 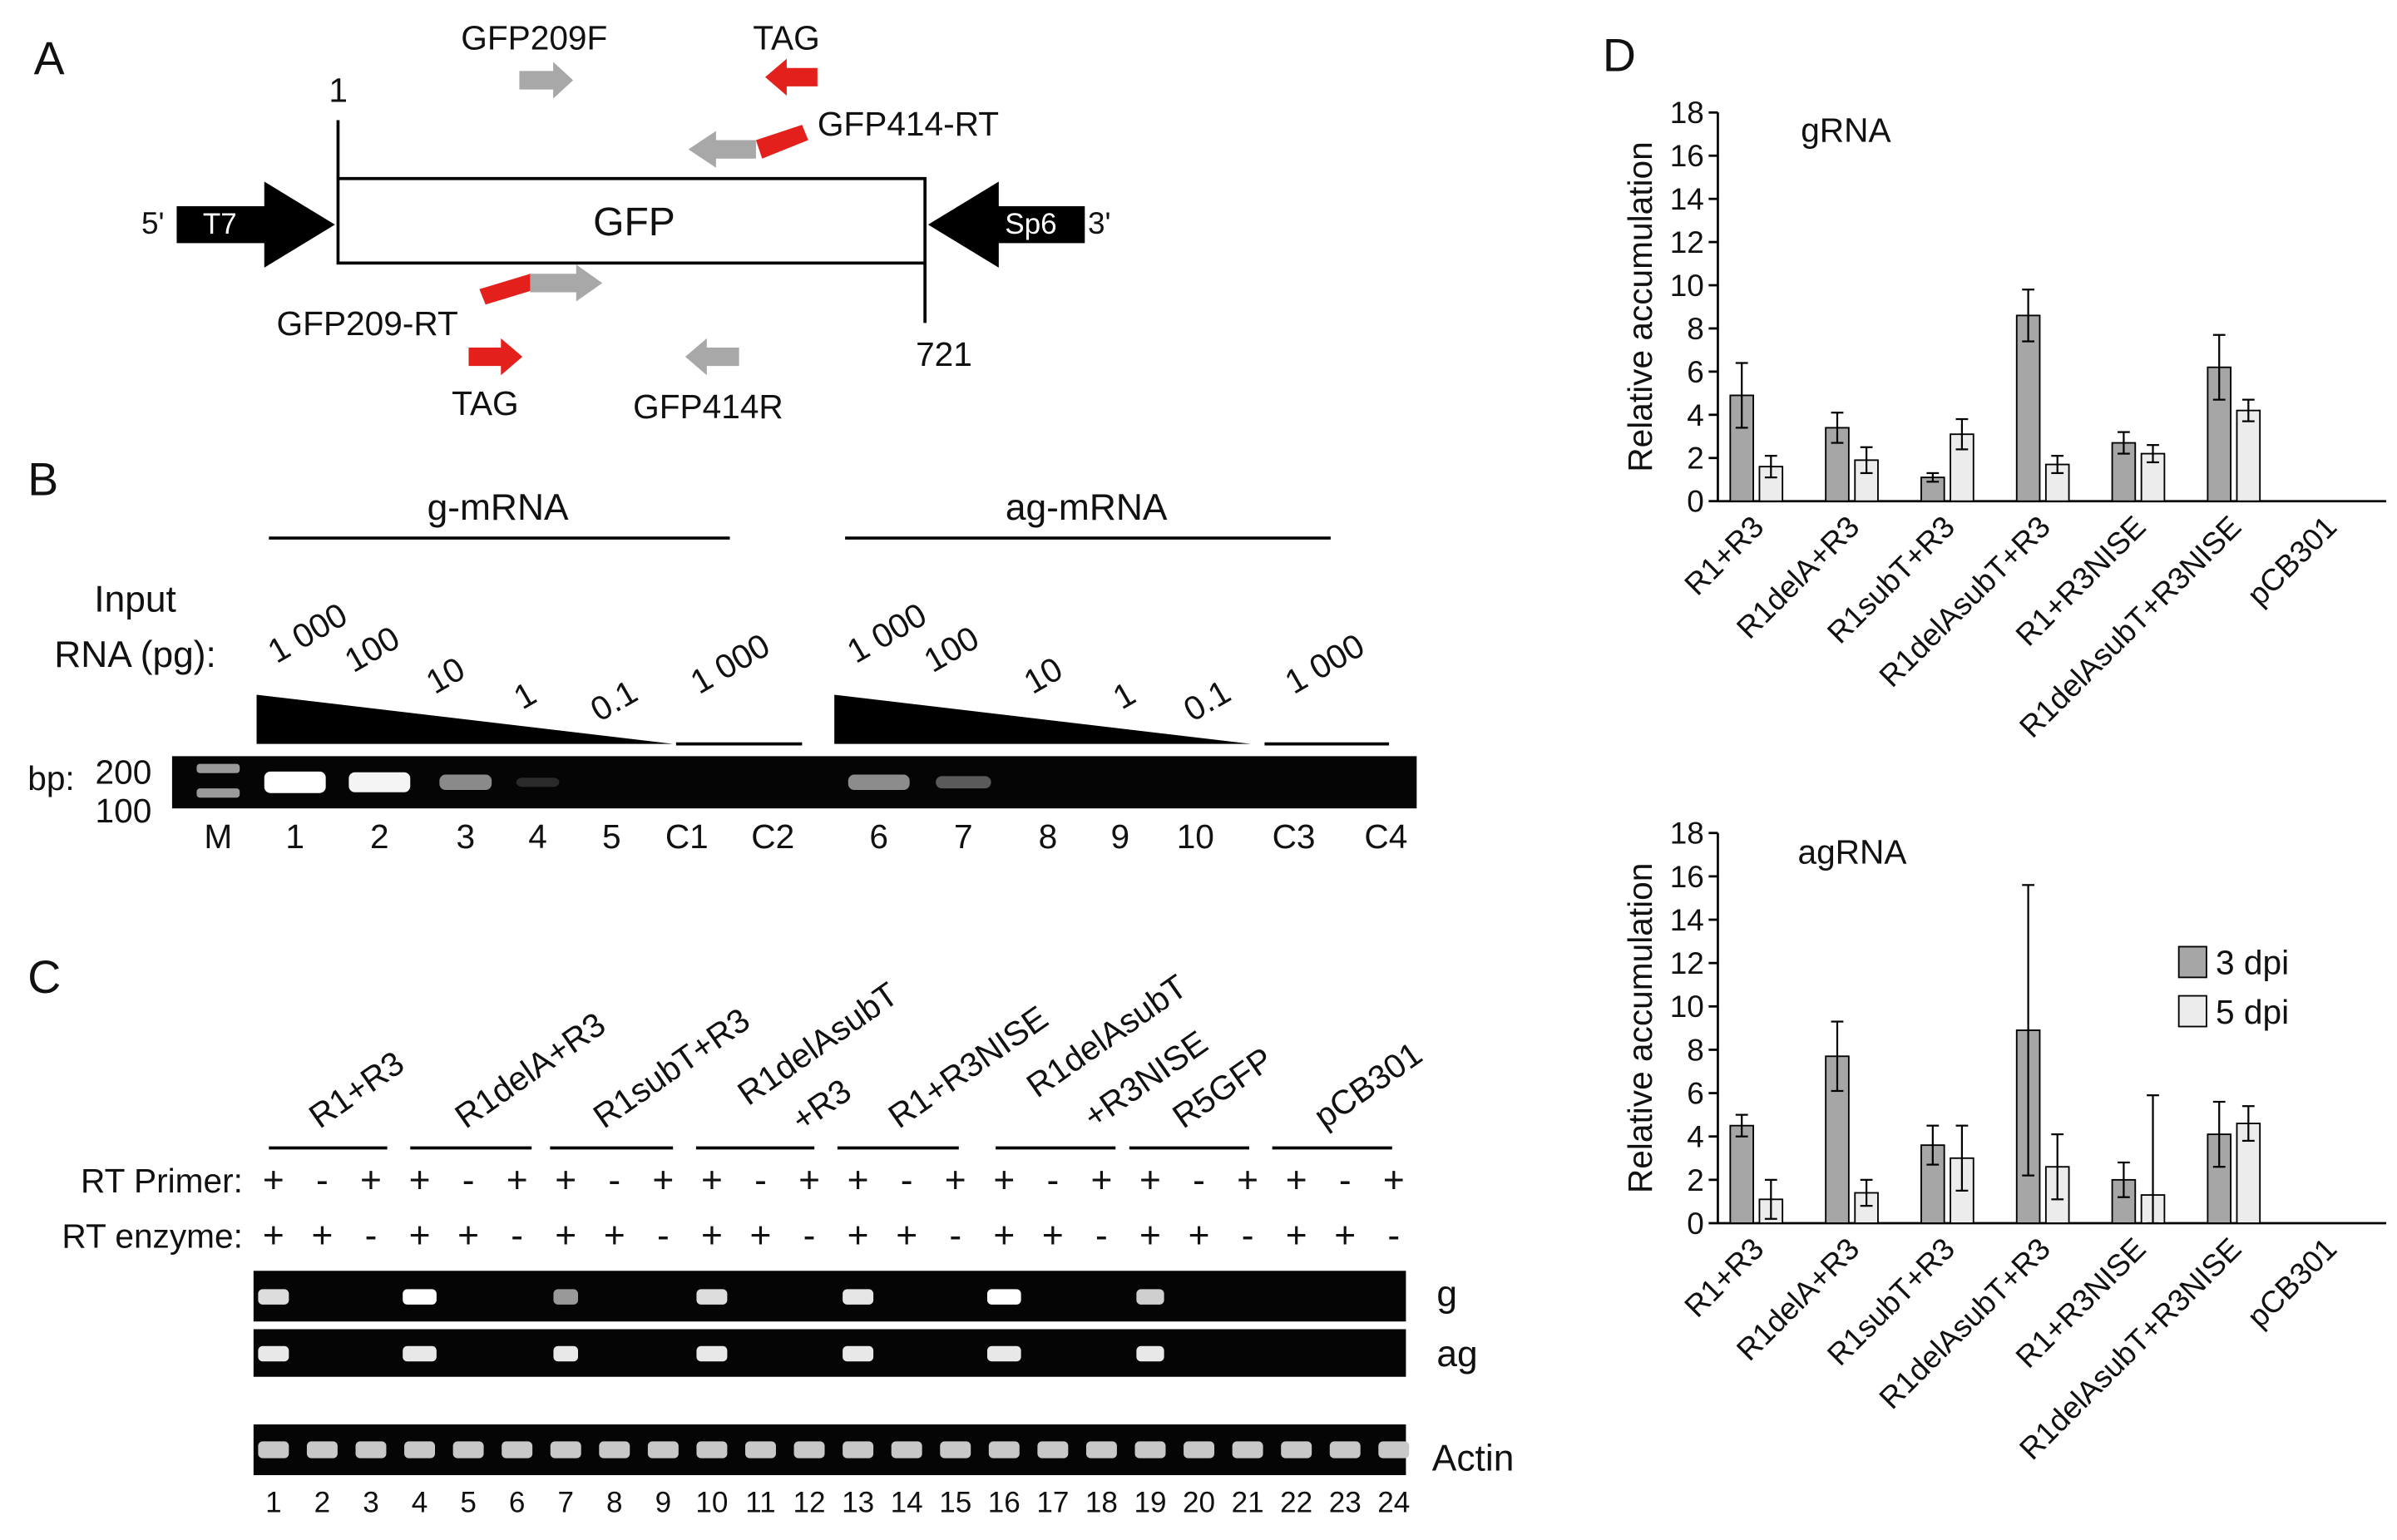 I want to click on lane-label: 5, so click(x=611, y=836).